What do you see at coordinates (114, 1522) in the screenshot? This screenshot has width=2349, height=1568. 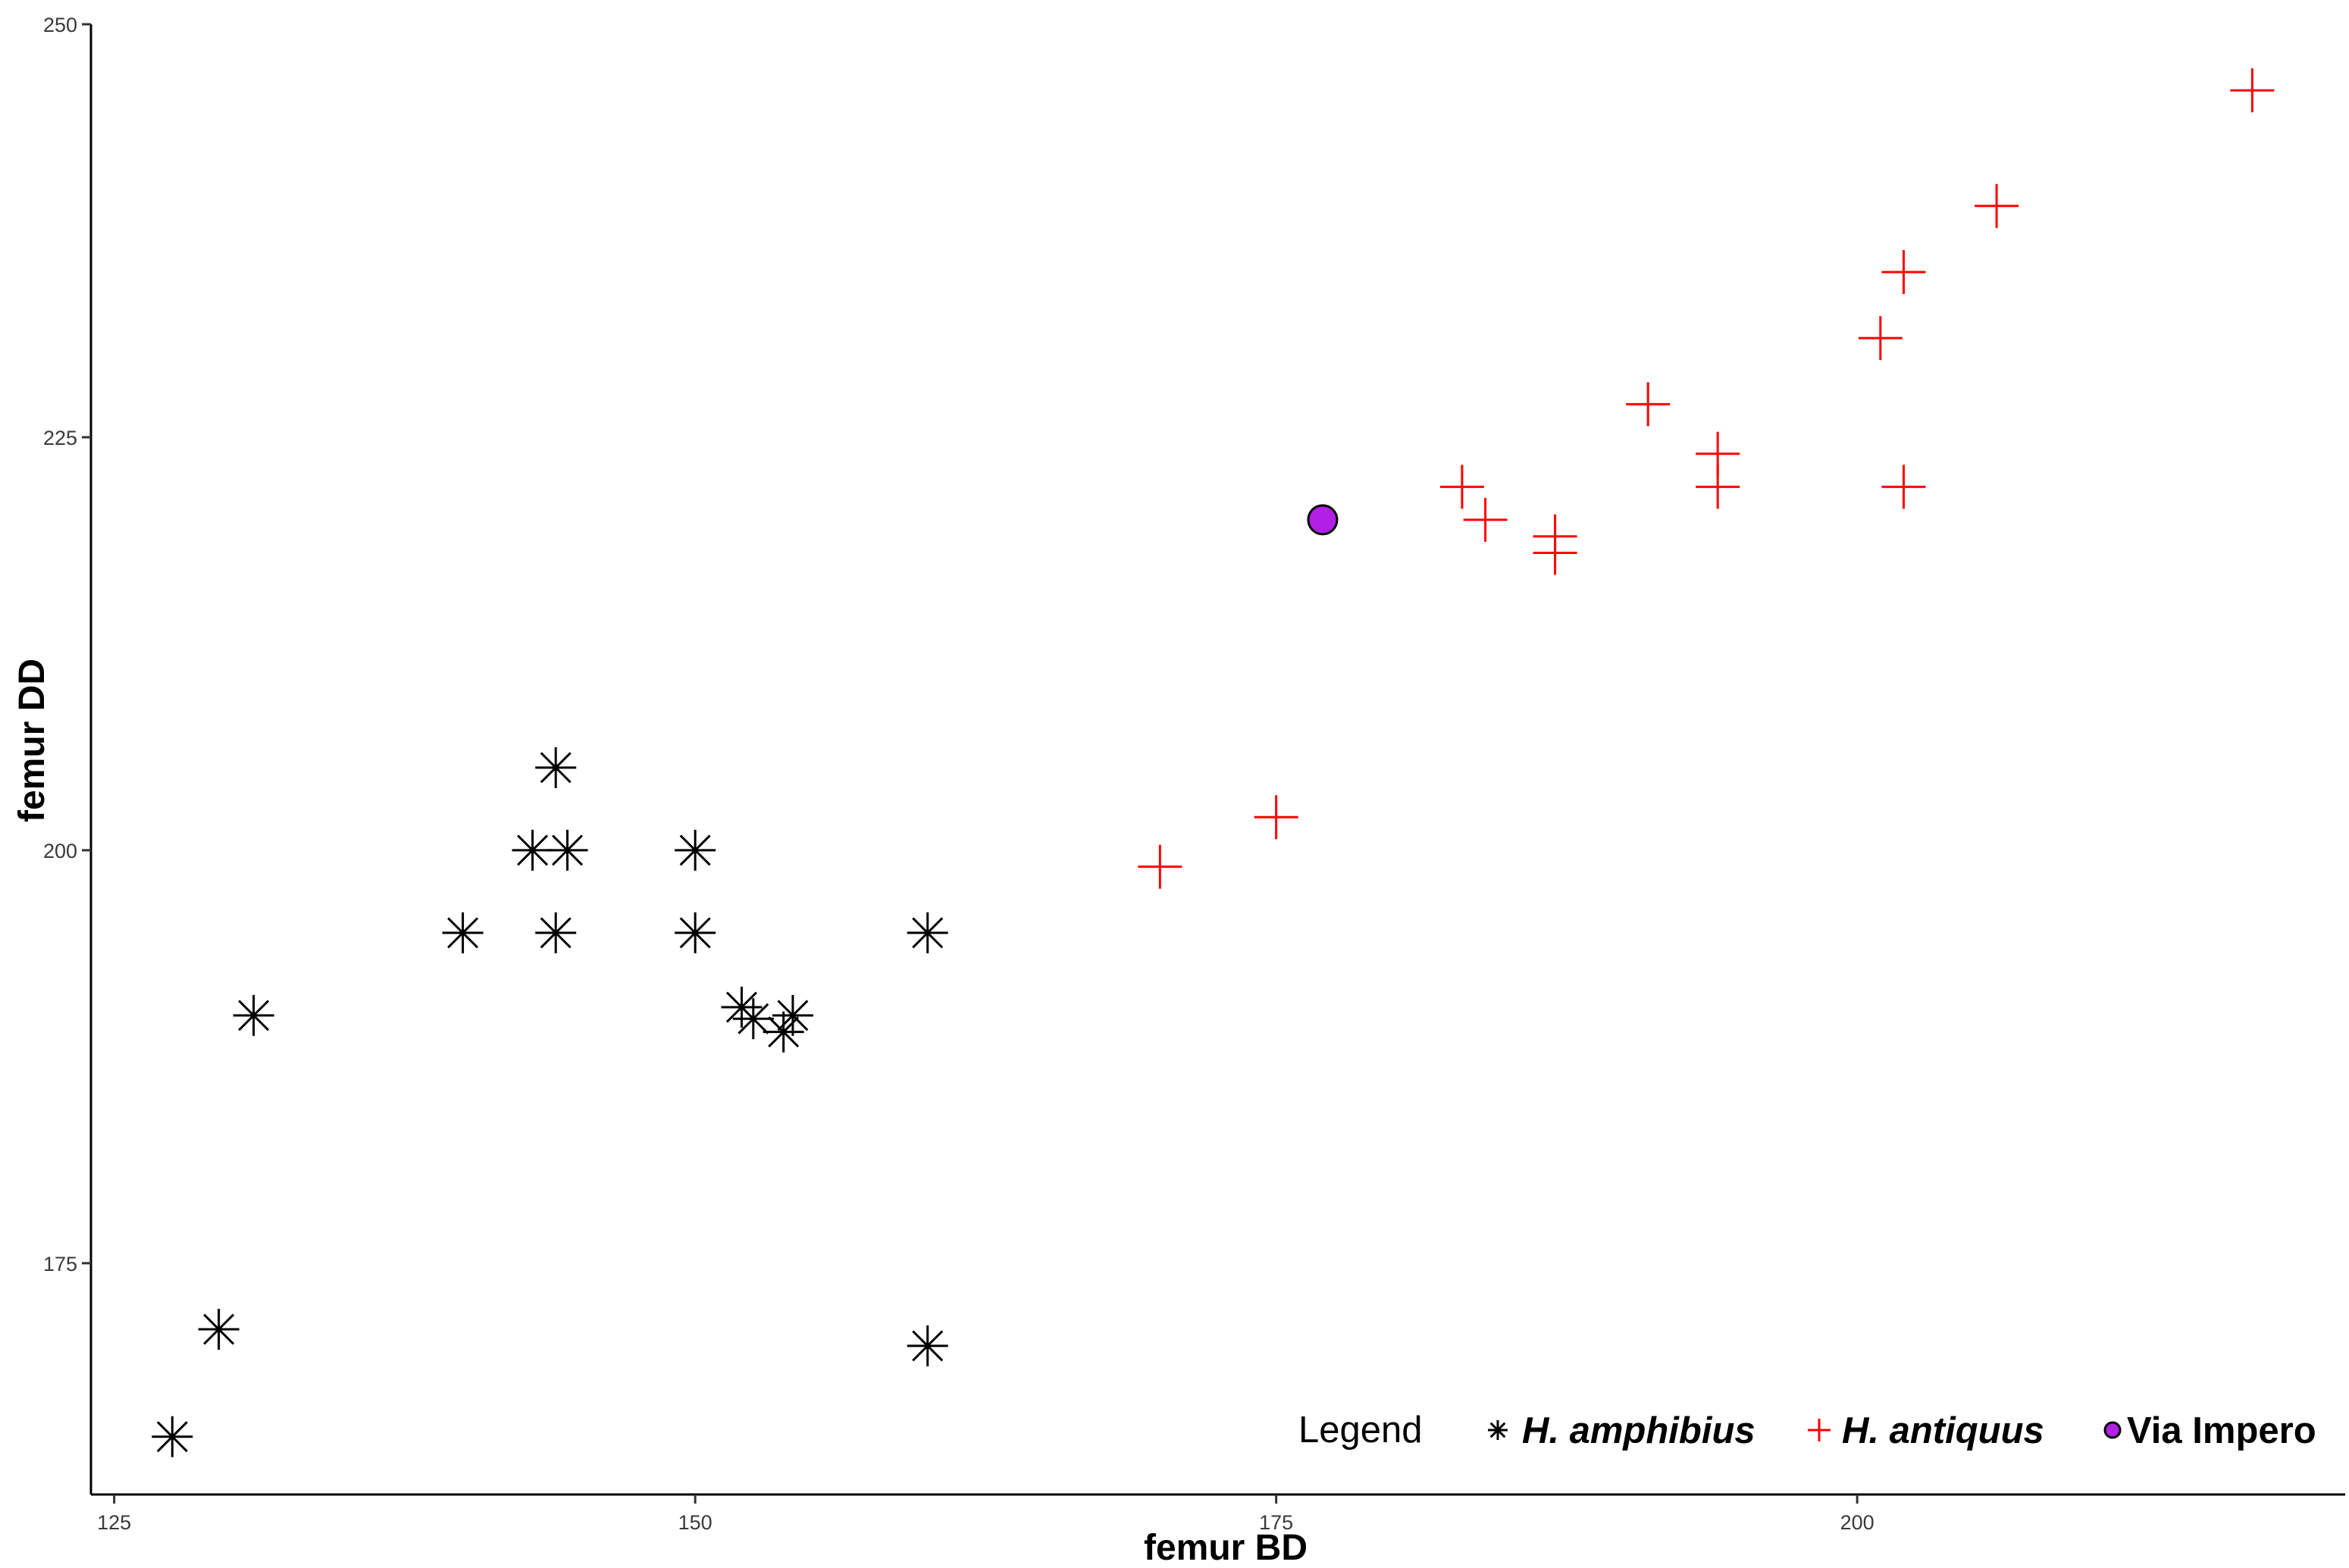 I see `x-tick-label: 125` at bounding box center [114, 1522].